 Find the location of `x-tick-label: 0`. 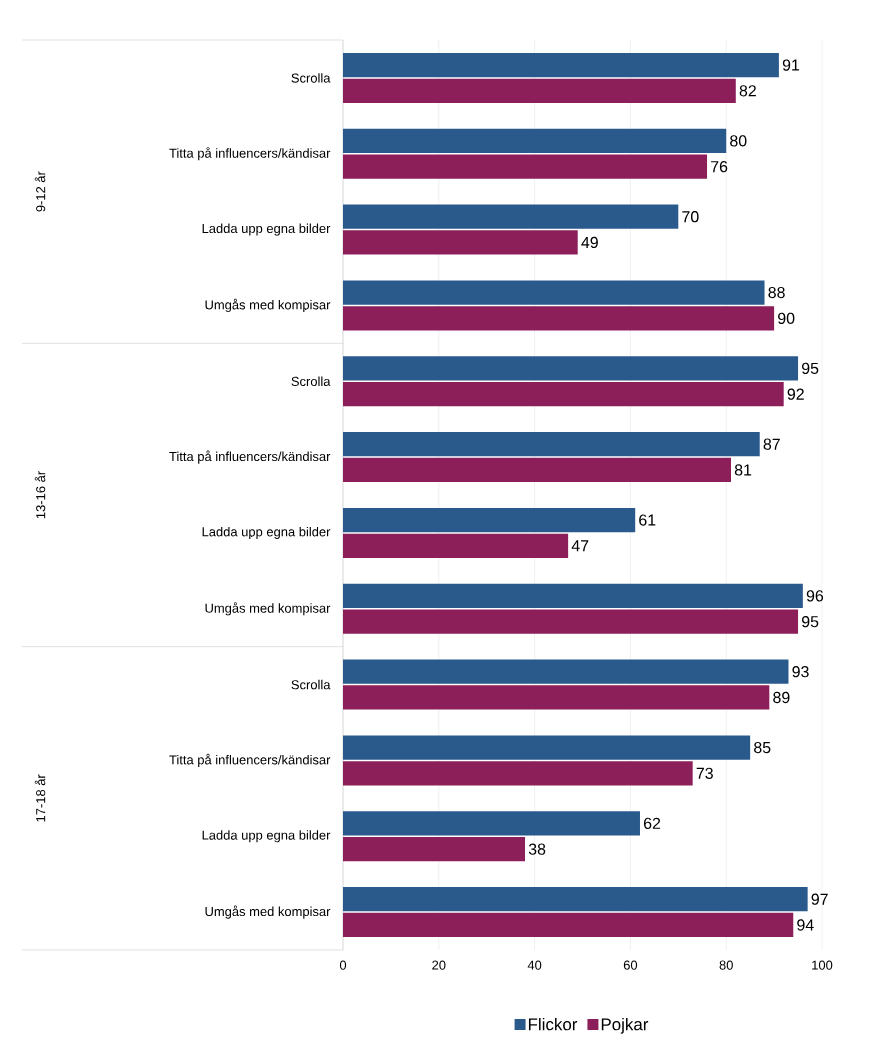

x-tick-label: 0 is located at coordinates (343, 965).